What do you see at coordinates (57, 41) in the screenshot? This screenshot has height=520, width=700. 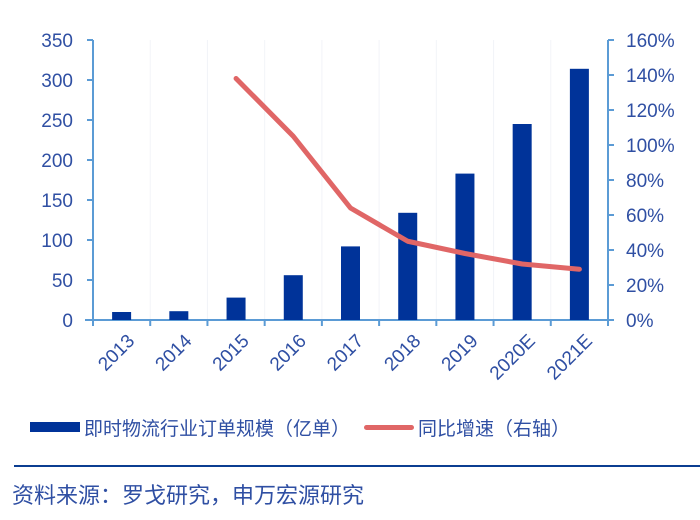 I see `left-axis-tick-label: 350` at bounding box center [57, 41].